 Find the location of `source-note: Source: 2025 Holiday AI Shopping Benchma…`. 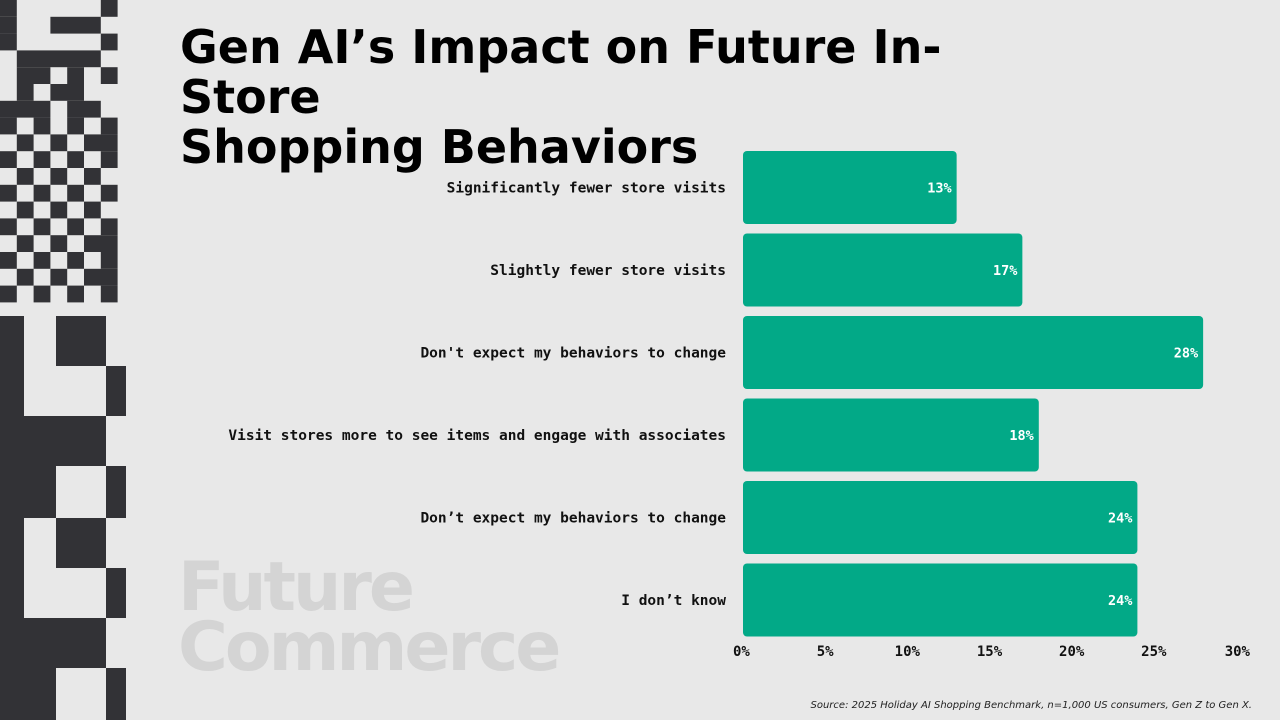

source-note: Source: 2025 Holiday AI Shopping Benchma… is located at coordinates (1031, 705).